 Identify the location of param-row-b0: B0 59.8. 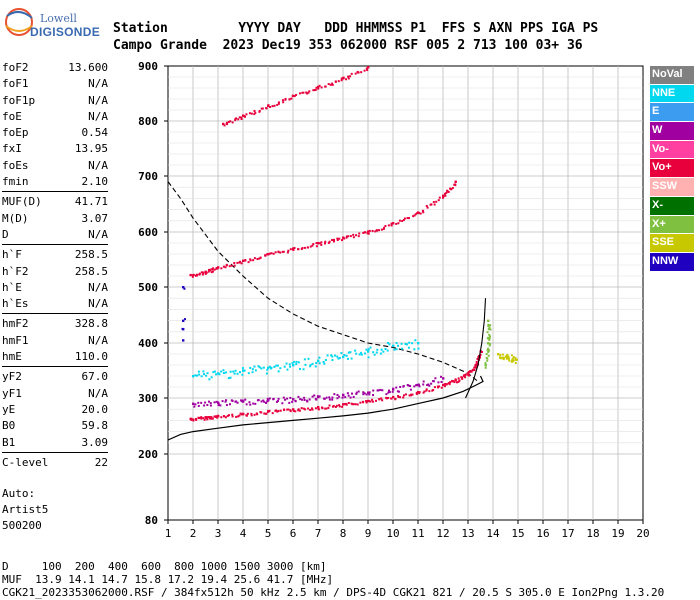
(55, 426).